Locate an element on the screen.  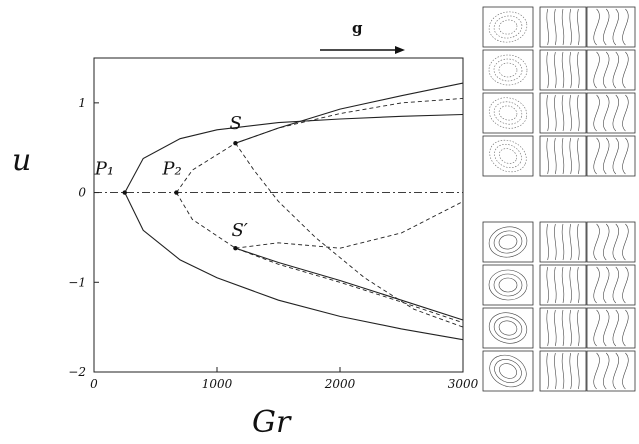
gravity-arrow is located at coordinates (362, 50).